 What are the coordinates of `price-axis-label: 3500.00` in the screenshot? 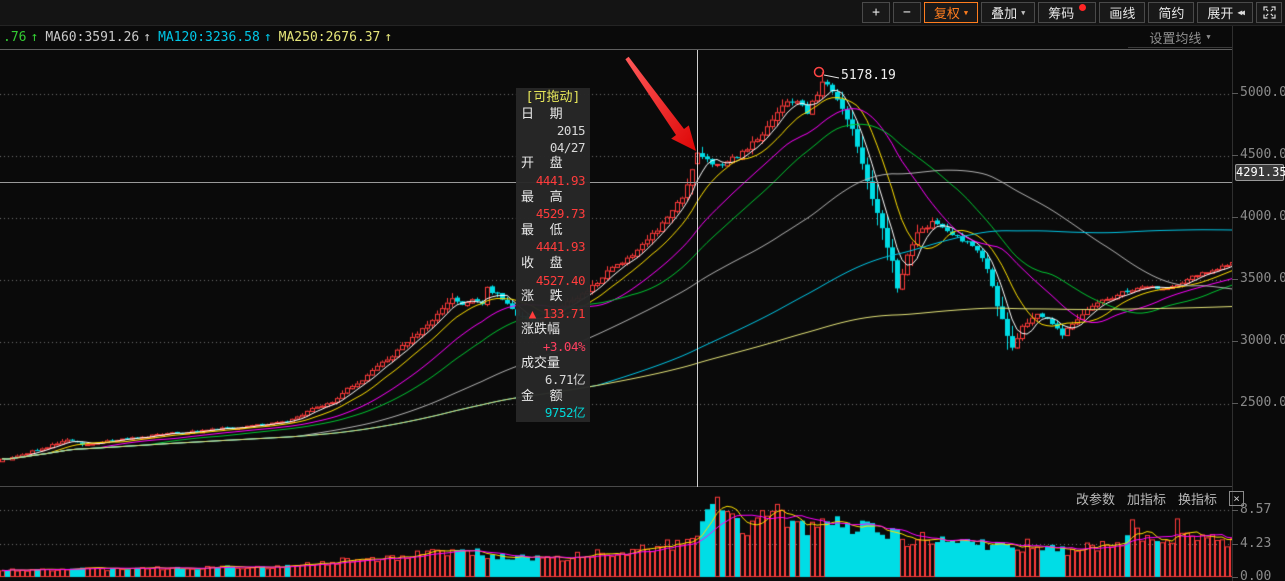 It's located at (1258, 278).